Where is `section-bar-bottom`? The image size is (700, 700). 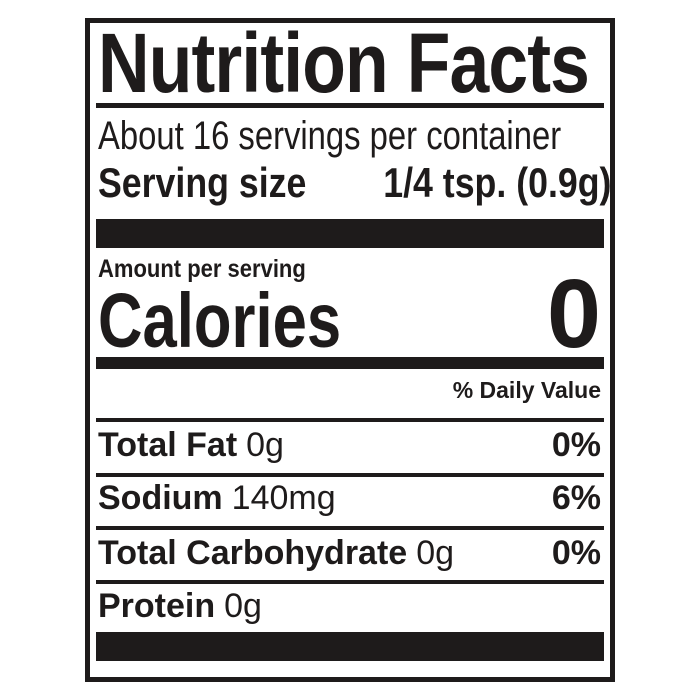 section-bar-bottom is located at coordinates (350, 646).